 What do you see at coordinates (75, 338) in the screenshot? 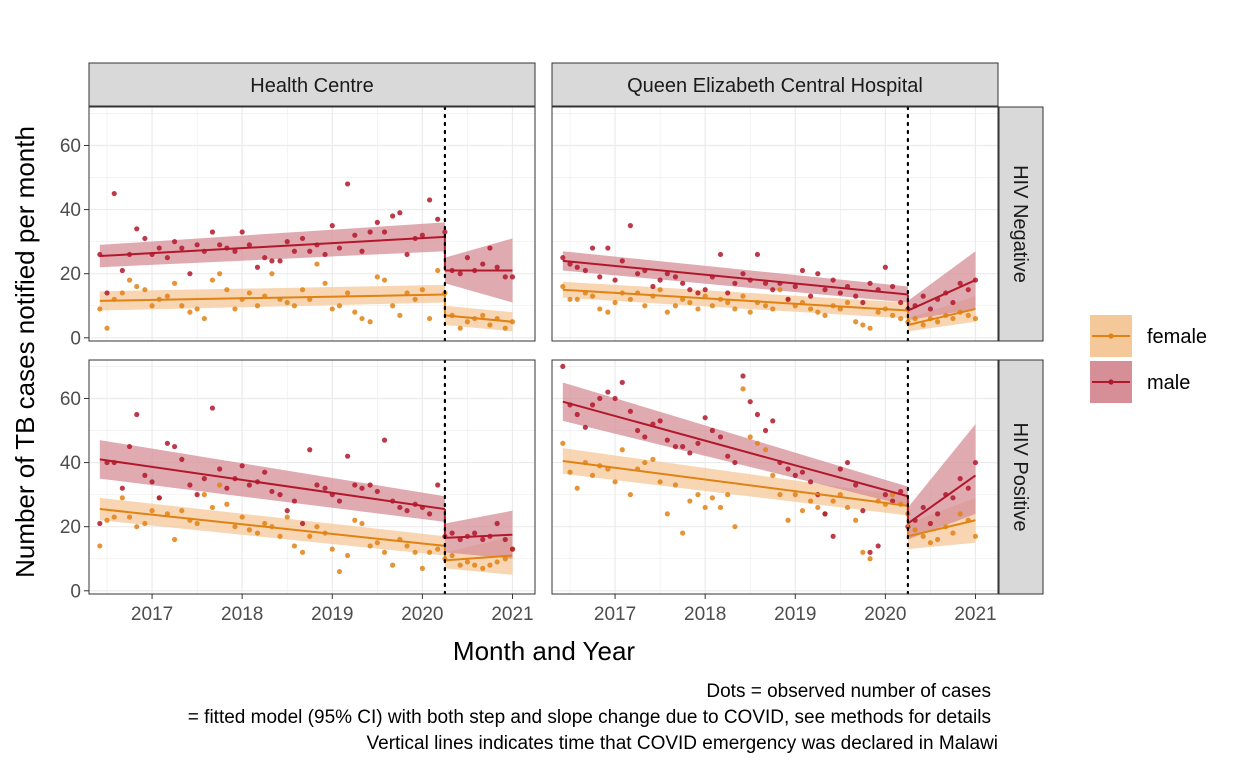
I see `y-tick-label: 0` at bounding box center [75, 338].